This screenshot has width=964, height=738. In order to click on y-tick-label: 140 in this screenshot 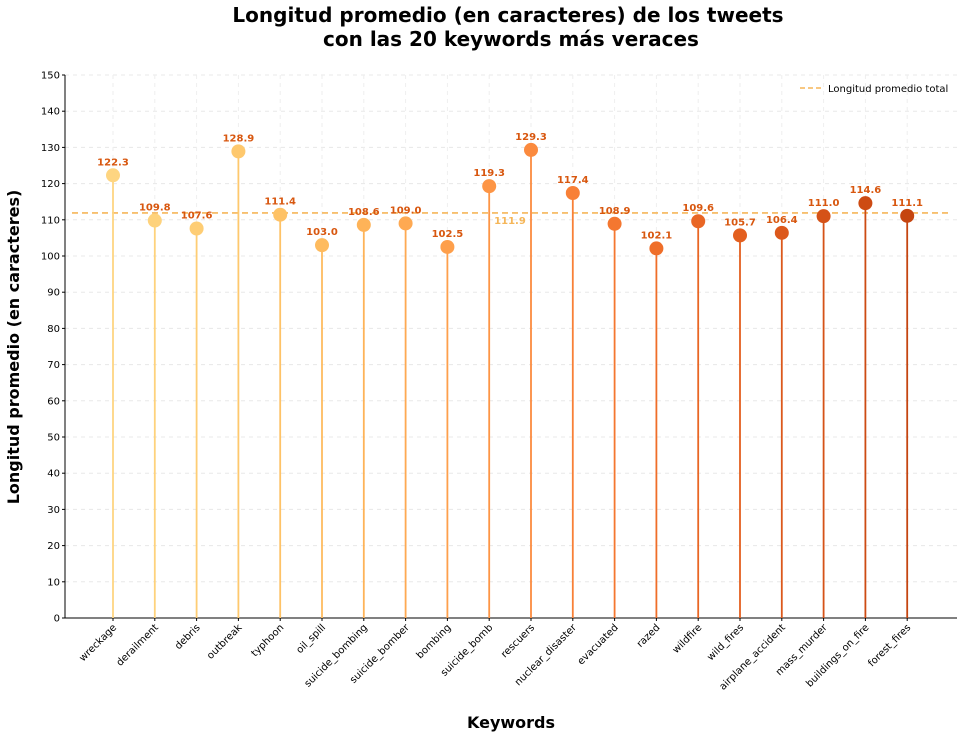, I will do `click(50, 112)`.